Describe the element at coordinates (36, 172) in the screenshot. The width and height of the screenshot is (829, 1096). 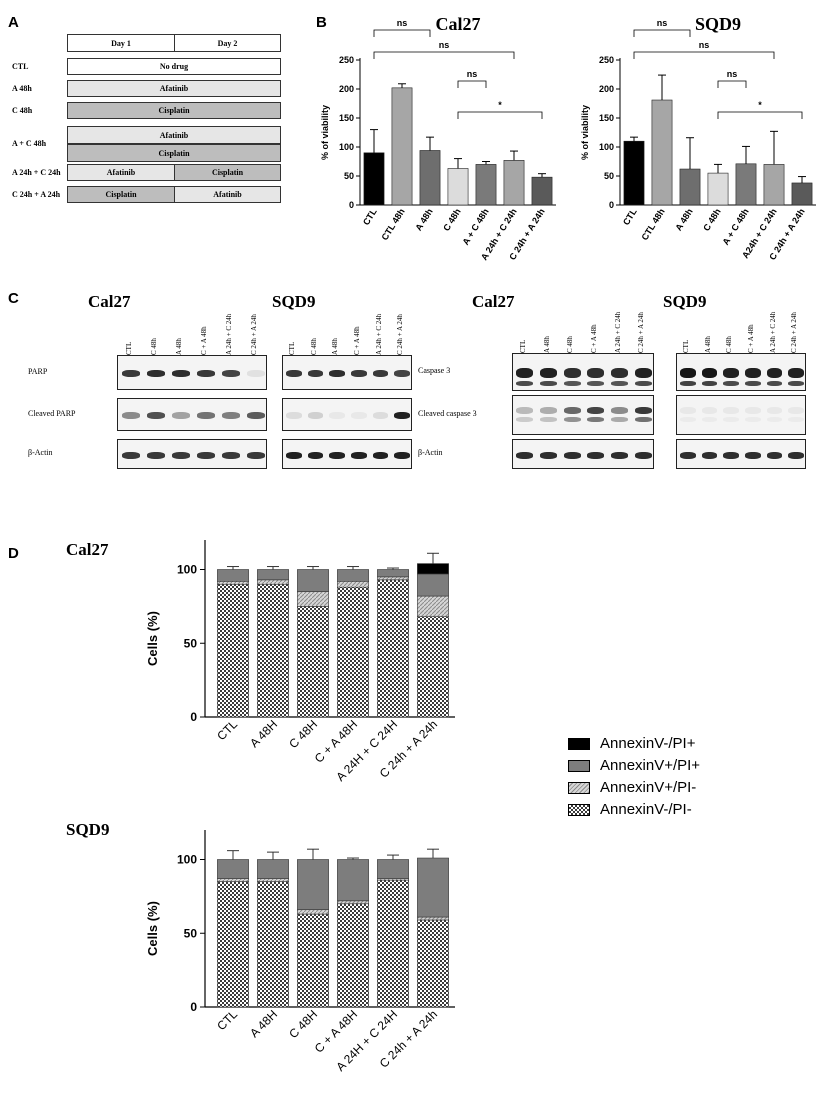
I see `schedule-row-label: A 24h + C 24h` at that location.